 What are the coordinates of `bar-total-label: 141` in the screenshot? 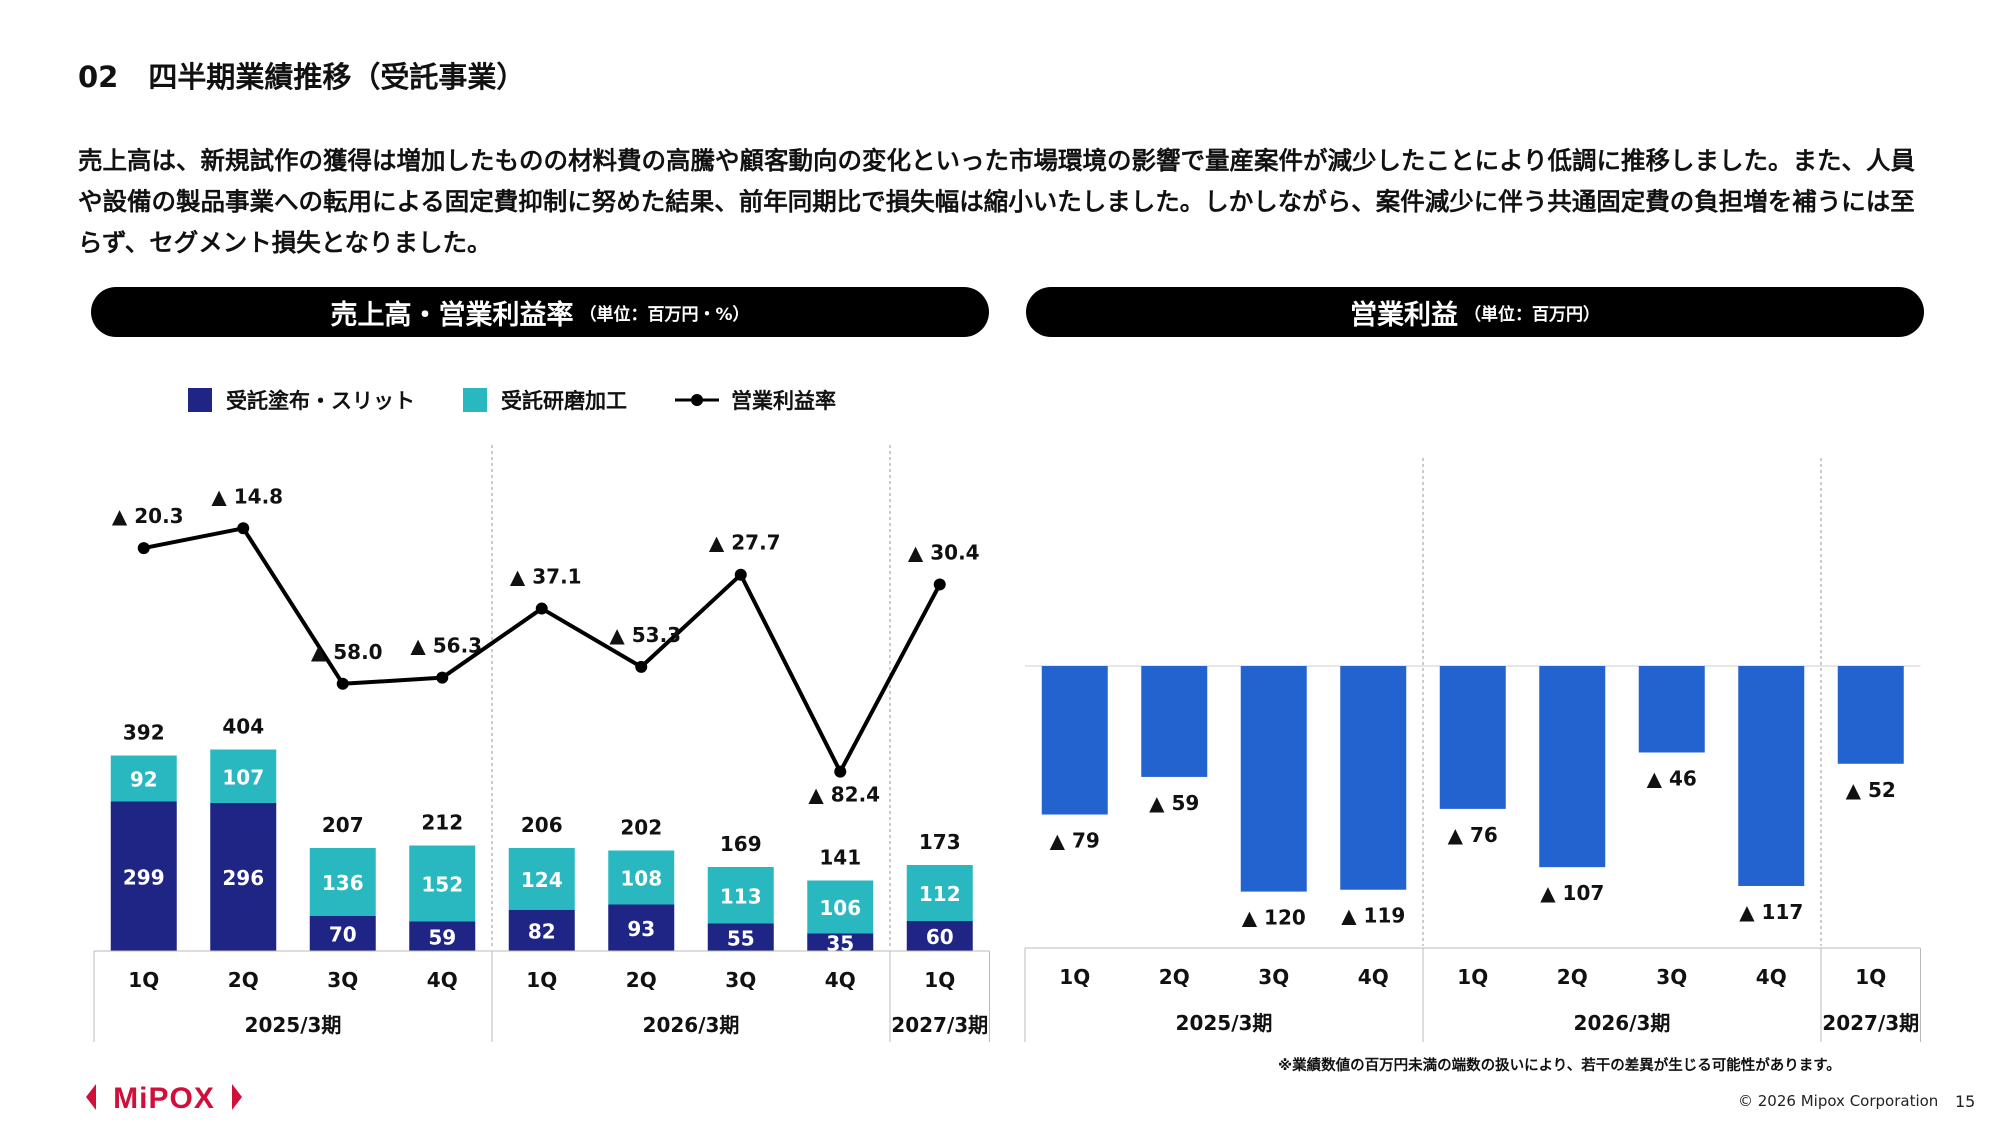 It's located at (840, 858).